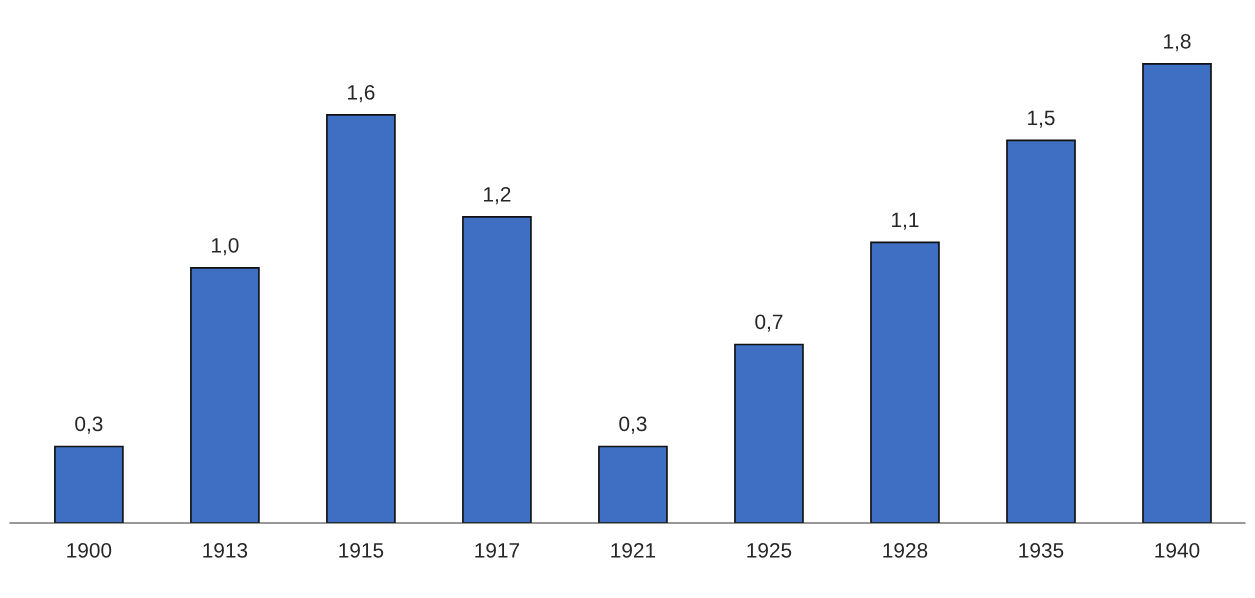 This screenshot has height=598, width=1255. What do you see at coordinates (497, 550) in the screenshot?
I see `x-tick-label: 1917` at bounding box center [497, 550].